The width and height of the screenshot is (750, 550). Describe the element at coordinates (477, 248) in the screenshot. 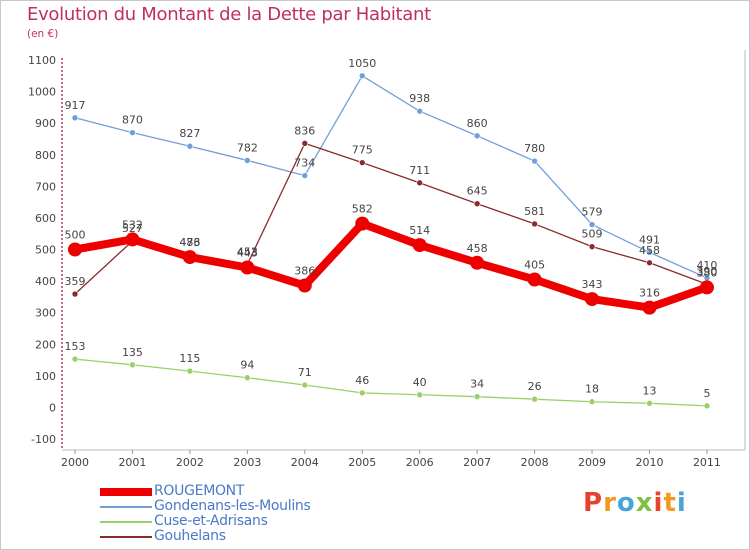

I see `data-label-rougemont: 458` at that location.